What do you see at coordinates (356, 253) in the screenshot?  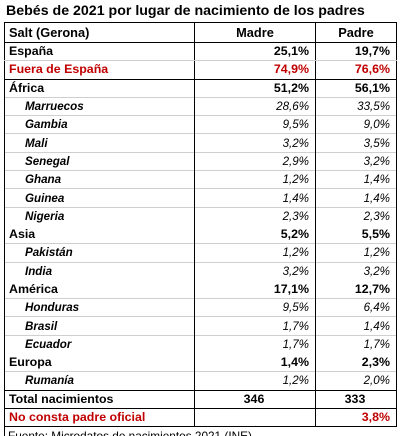 I see `row-padre: 1,2%` at bounding box center [356, 253].